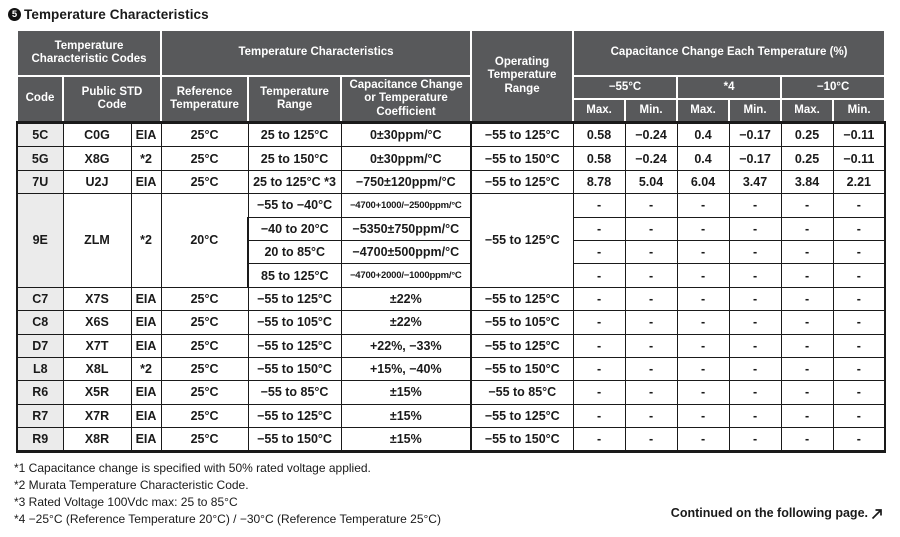  What do you see at coordinates (522, 440) in the screenshot?
I see `operating-range-cell: −55 to 150°C` at bounding box center [522, 440].